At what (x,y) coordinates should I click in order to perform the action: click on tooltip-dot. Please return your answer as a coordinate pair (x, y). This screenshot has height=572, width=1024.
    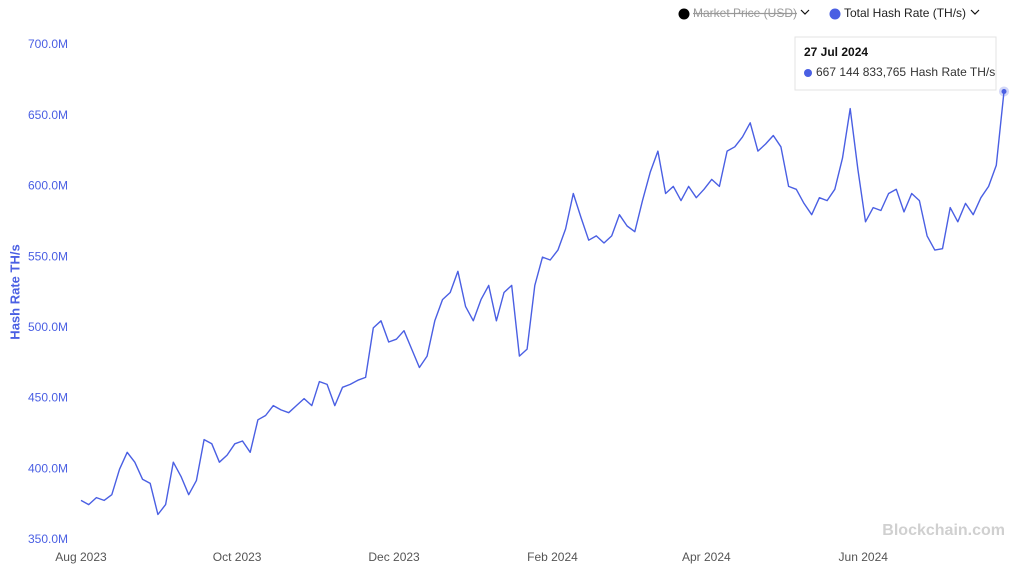
    Looking at the image, I should click on (808, 73).